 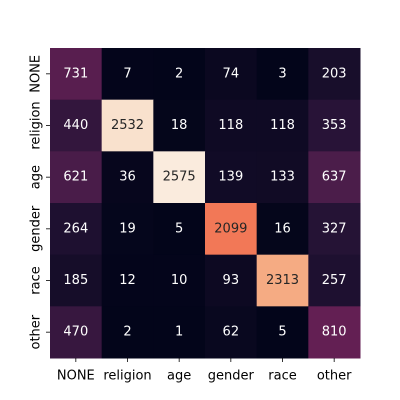 I want to click on cell-none-none, so click(x=76, y=74).